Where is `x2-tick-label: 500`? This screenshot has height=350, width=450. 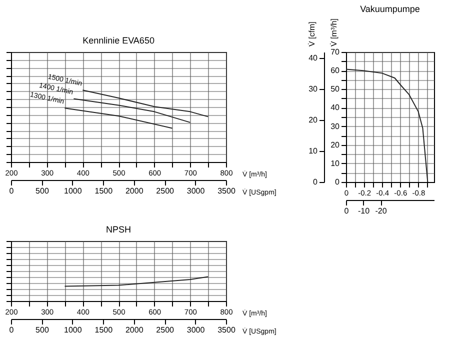
x2-tick-label: 500 is located at coordinates (43, 330).